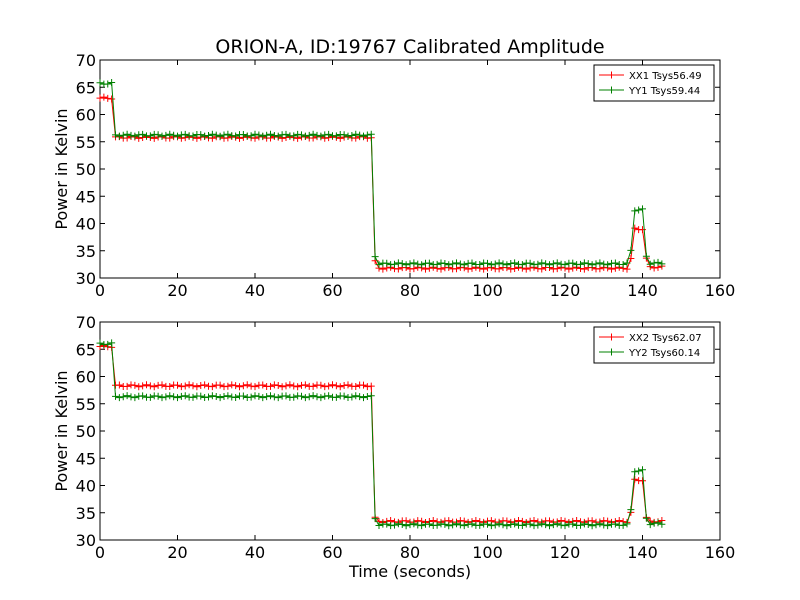 Image resolution: width=800 pixels, height=600 pixels. I want to click on x-tick-label: 60, so click(332, 552).